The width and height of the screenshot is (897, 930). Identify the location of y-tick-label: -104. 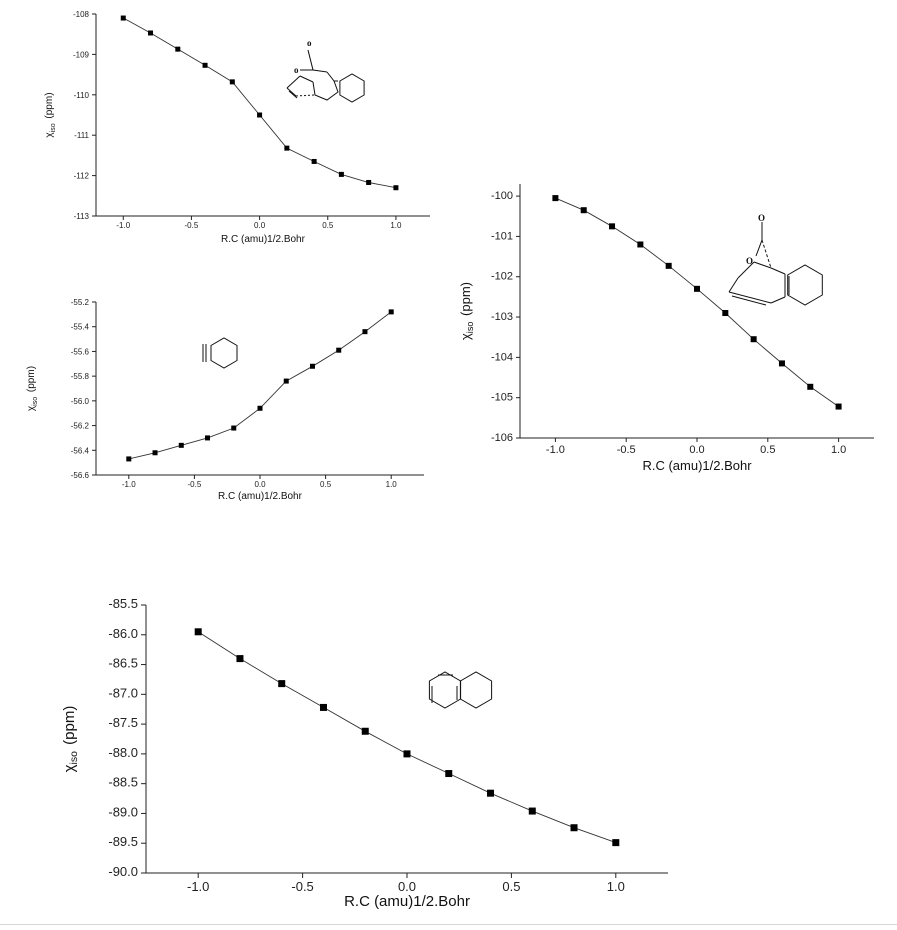
(502, 357).